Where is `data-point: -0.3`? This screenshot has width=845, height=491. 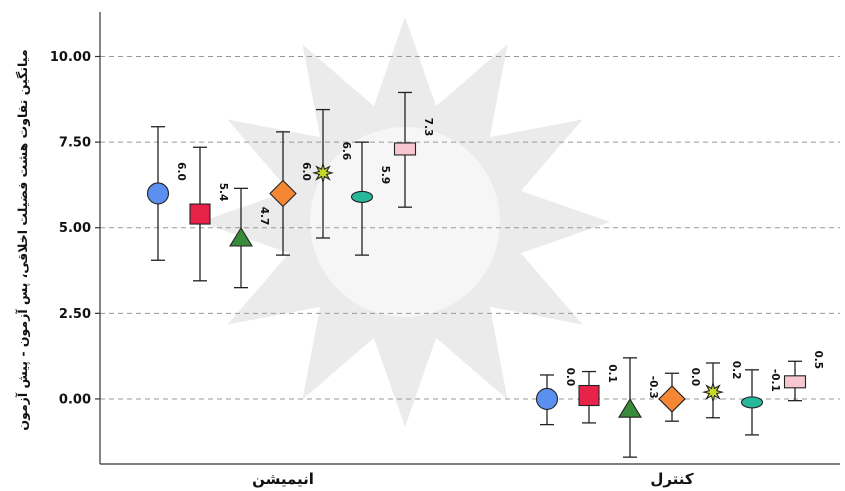
data-point: -0.3 is located at coordinates (638, 407).